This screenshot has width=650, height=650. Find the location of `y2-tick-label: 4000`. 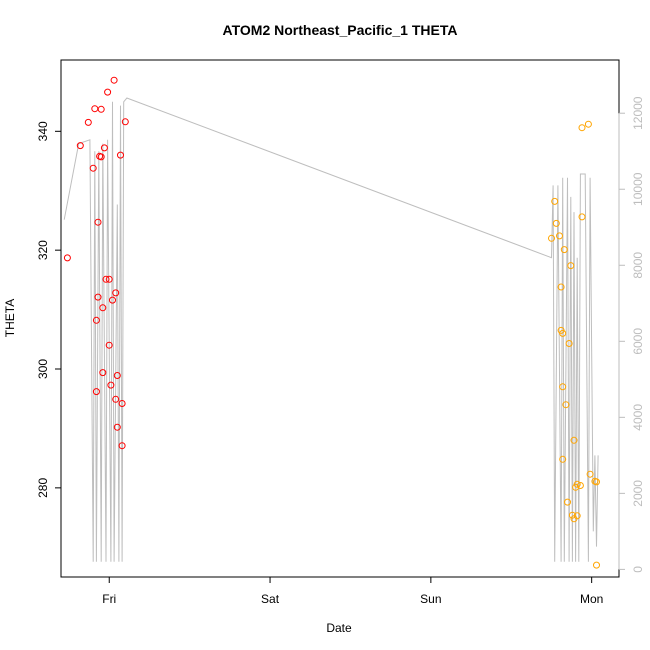

y2-tick-label: 4000 is located at coordinates (638, 417).